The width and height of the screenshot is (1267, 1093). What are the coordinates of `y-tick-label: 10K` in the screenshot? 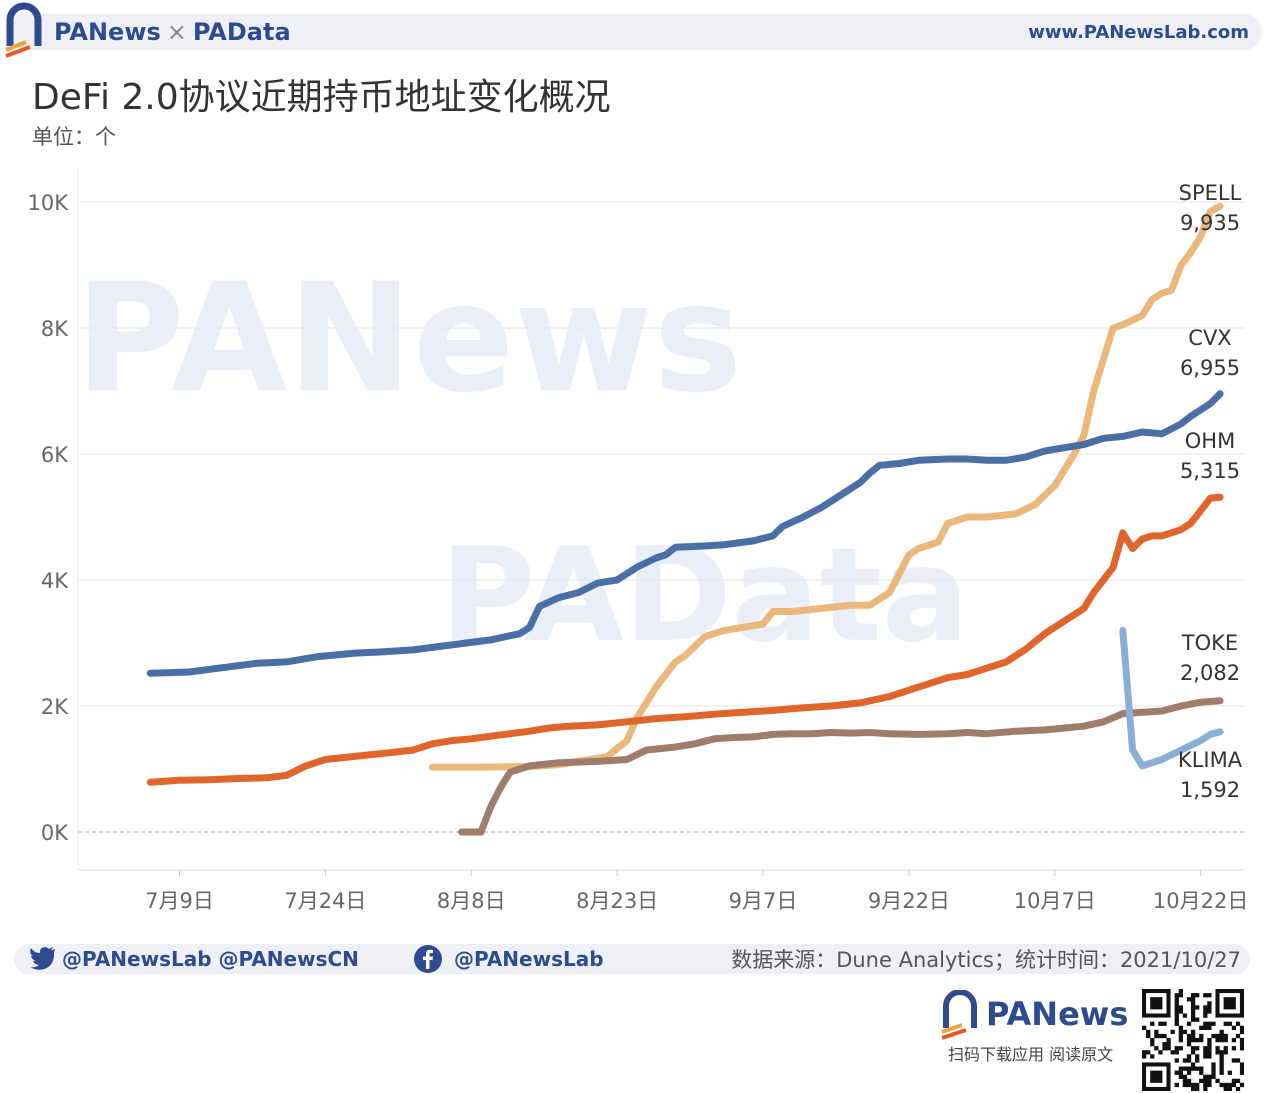 It's located at (49, 203).